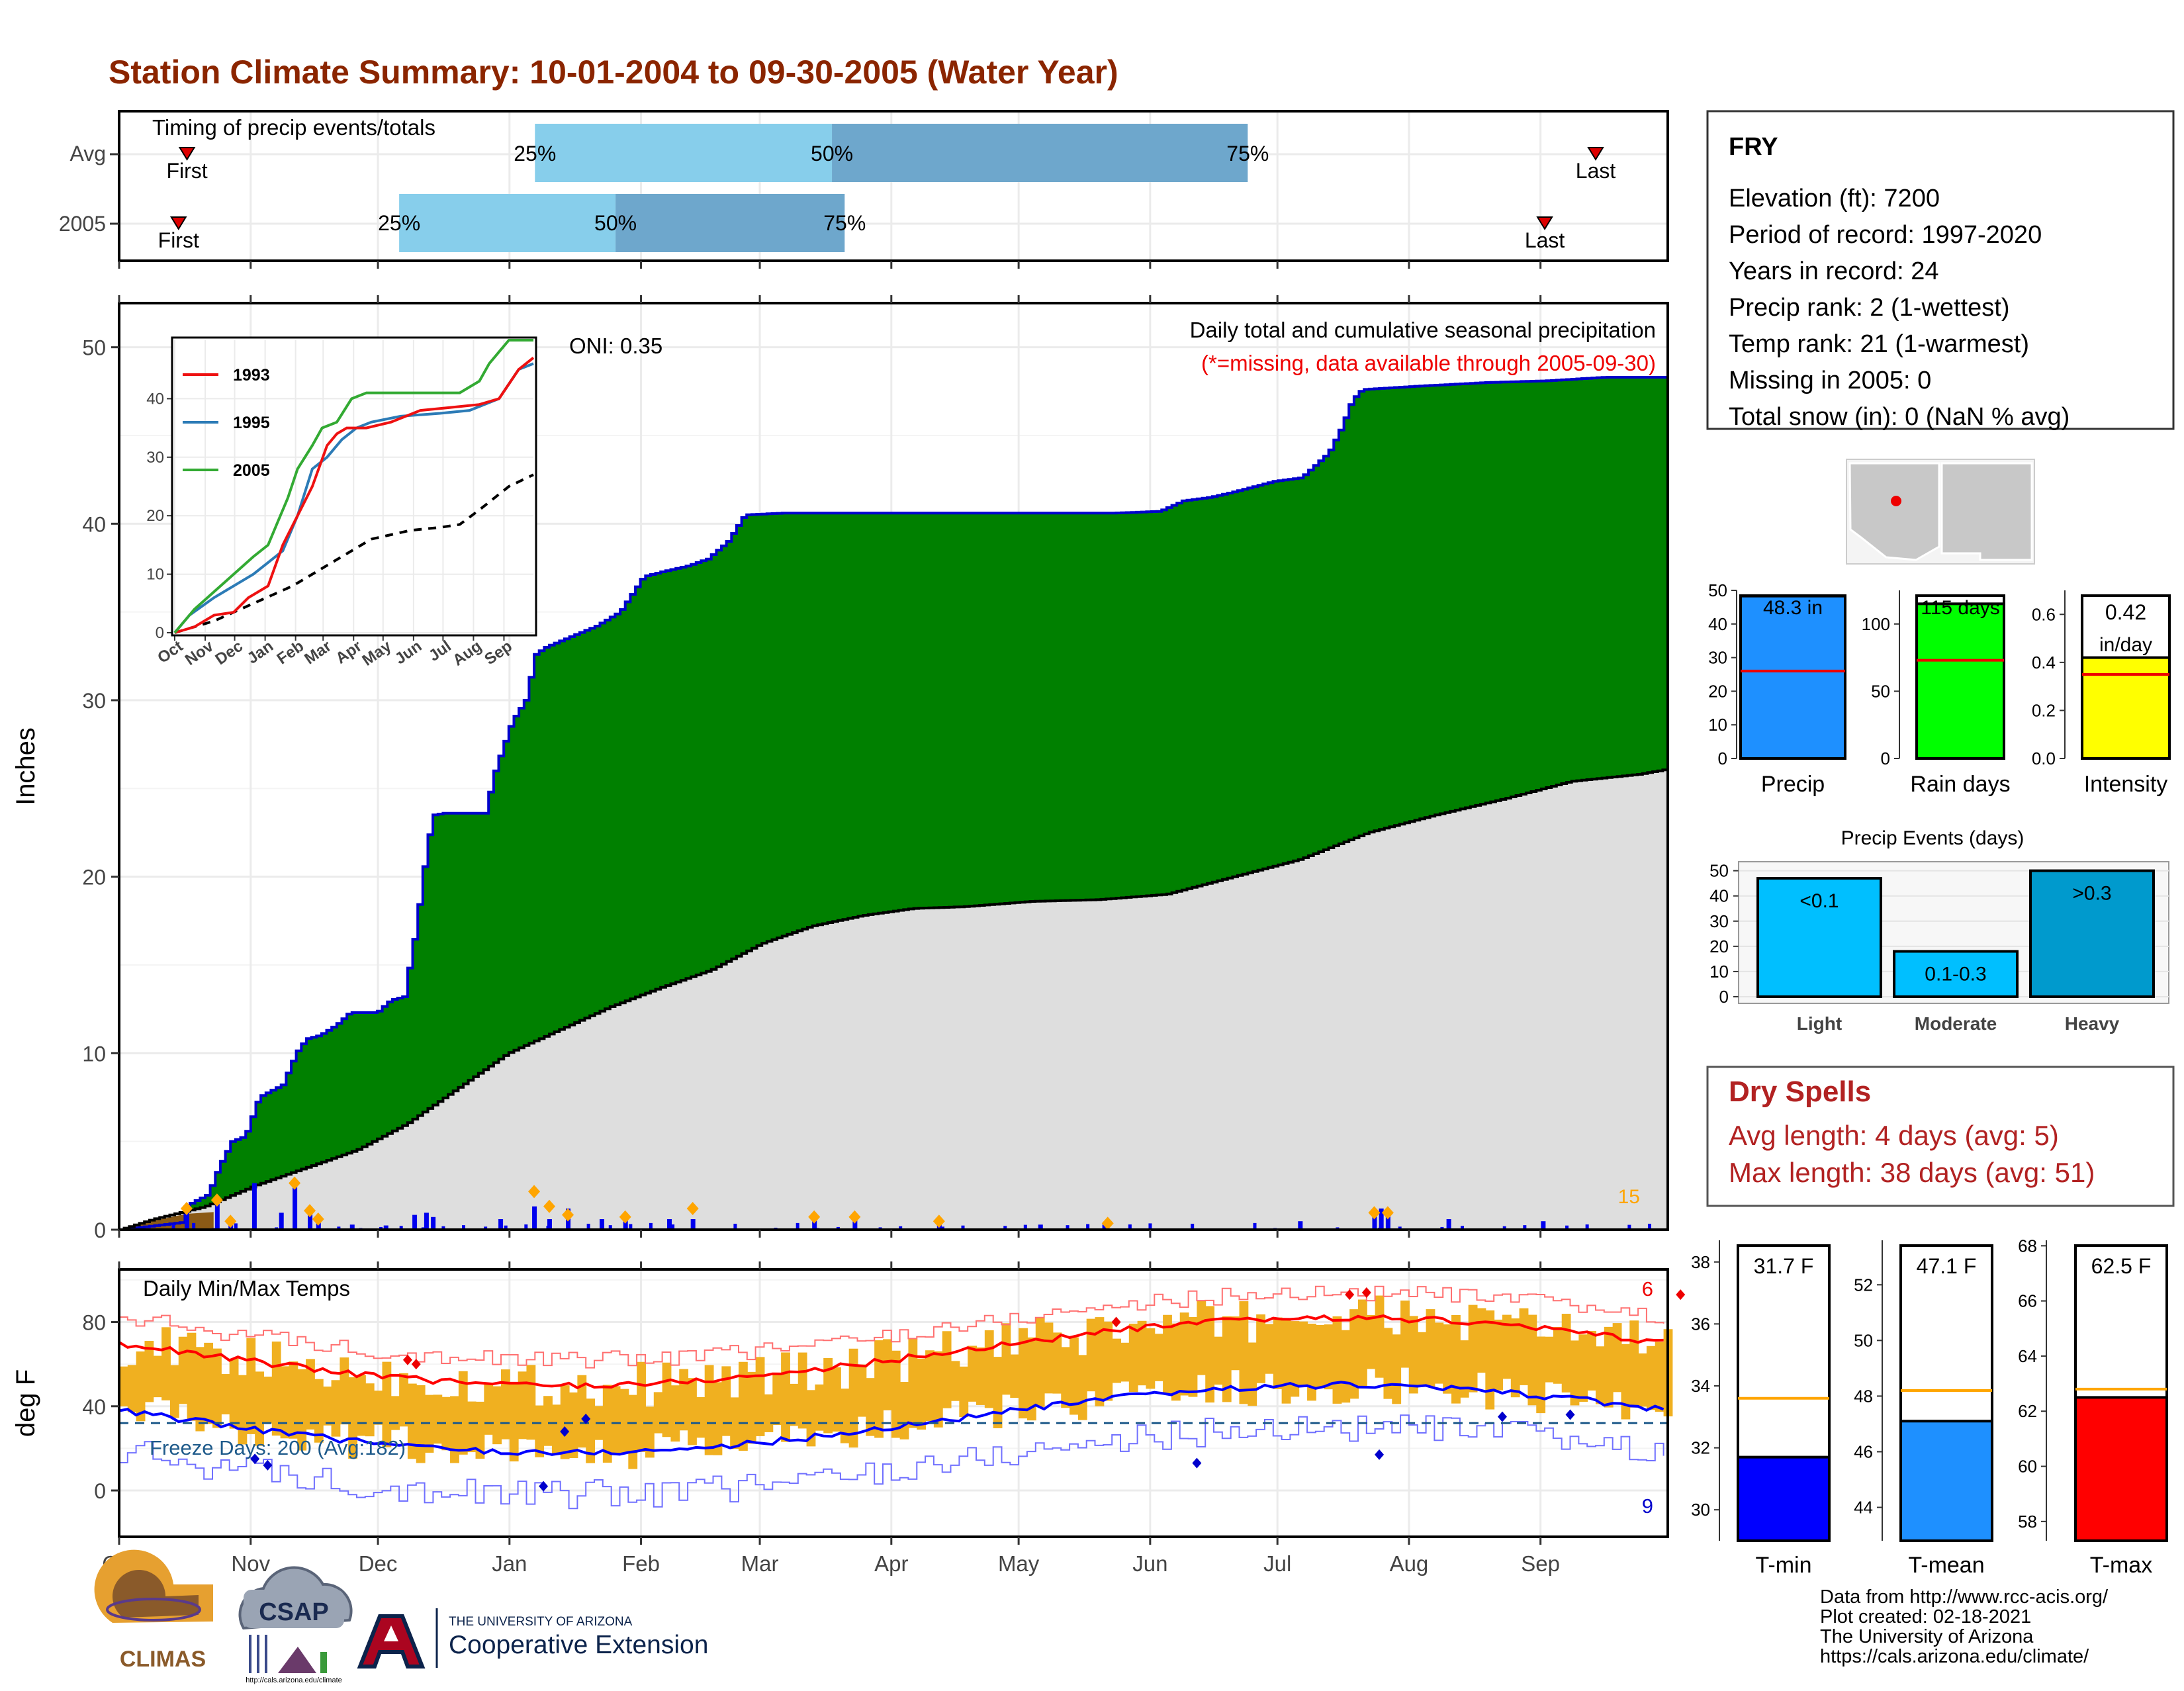 Image resolution: width=2184 pixels, height=1691 pixels. I want to click on month-label: Apr, so click(891, 1563).